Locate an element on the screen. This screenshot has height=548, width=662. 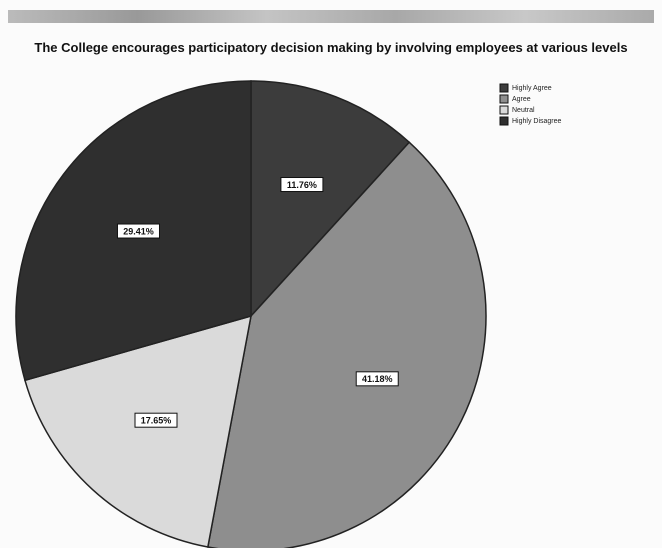
data-label: 11.76% is located at coordinates (302, 185).